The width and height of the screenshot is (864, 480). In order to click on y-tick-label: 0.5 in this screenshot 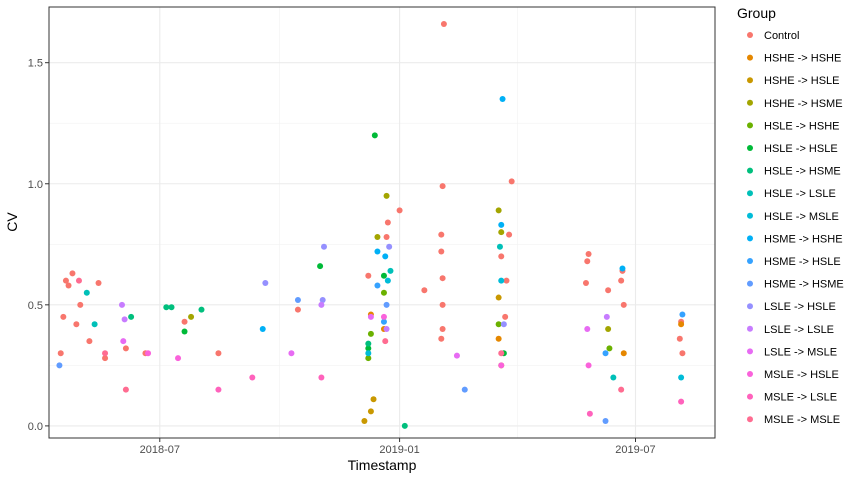, I will do `click(35, 306)`.